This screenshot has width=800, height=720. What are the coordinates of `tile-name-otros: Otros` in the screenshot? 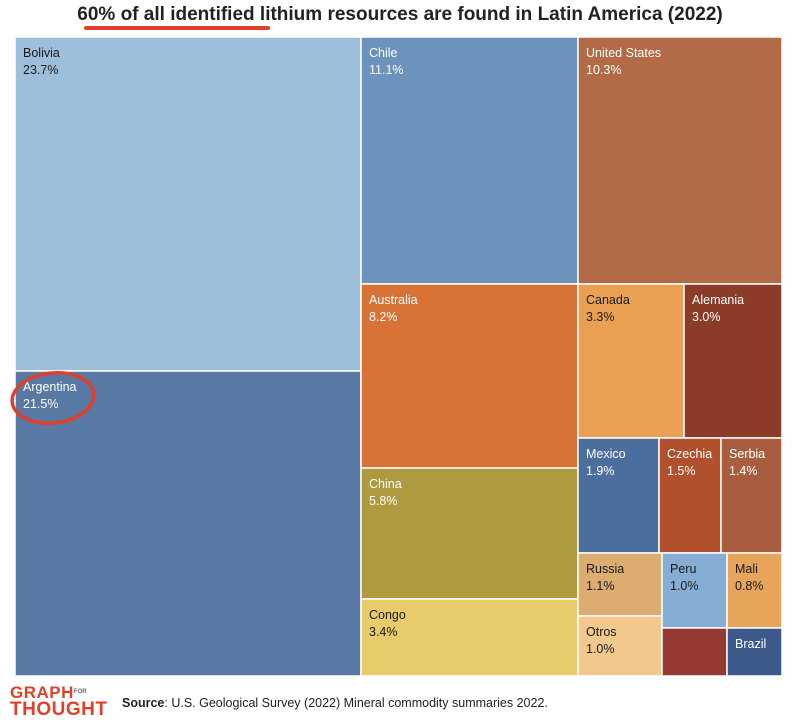 It's located at (601, 632).